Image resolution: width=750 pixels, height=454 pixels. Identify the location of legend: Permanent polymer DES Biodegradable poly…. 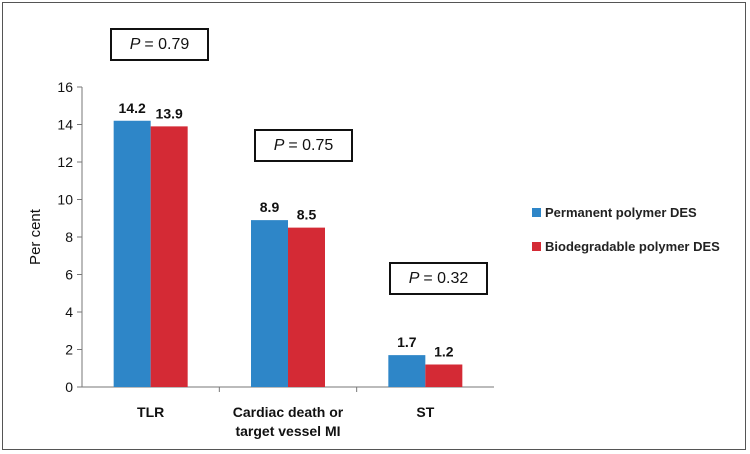
(626, 236).